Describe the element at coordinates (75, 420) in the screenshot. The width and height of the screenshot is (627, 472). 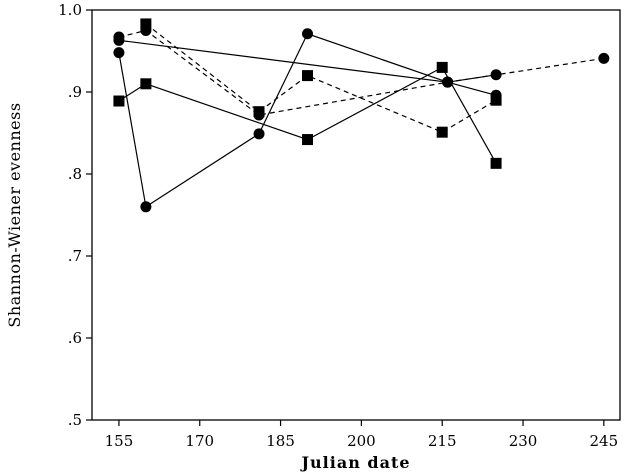
I see `y-tick-label: .5` at that location.